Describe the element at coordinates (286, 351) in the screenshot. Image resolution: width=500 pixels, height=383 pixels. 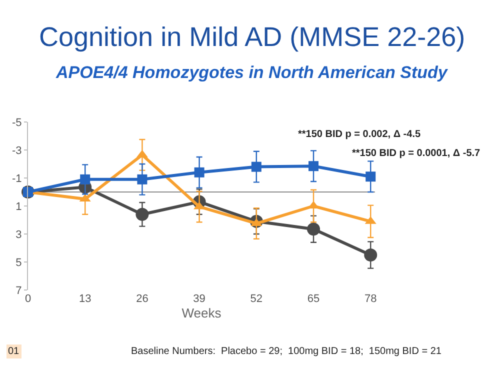
I see `text: Baseline Numbers: Placebo = 29; 100mg BID = 18; 150mg BID = 21` at that location.